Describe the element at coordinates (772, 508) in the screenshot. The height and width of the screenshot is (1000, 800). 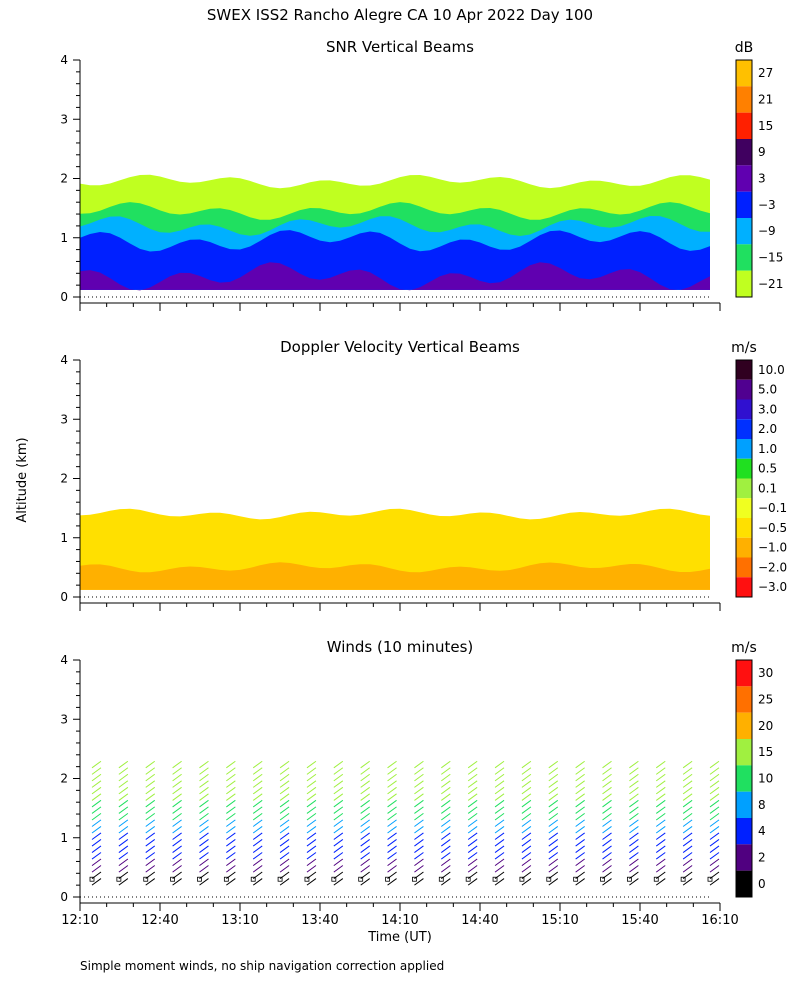
I see `colorbar-label: −0.1` at that location.